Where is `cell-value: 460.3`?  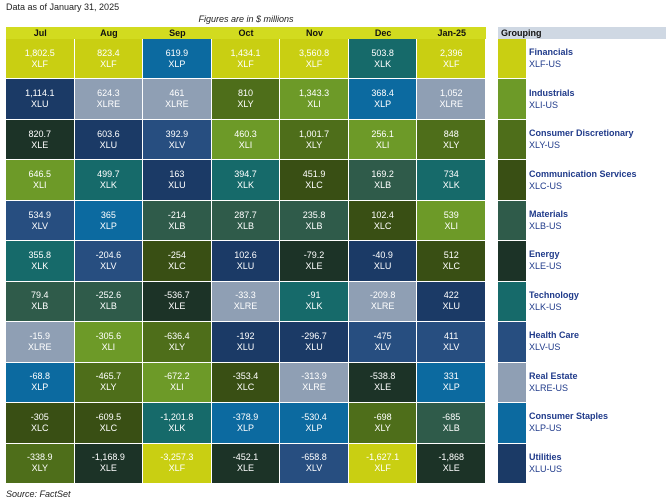 cell-value: 460.3 is located at coordinates (245, 133).